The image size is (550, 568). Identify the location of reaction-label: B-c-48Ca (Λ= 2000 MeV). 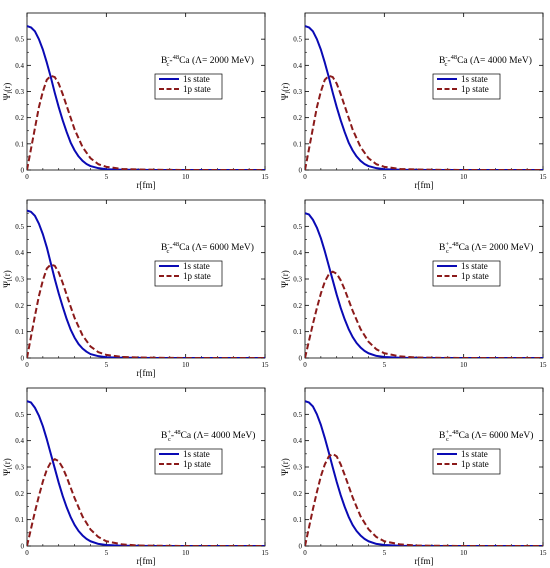
(207, 61).